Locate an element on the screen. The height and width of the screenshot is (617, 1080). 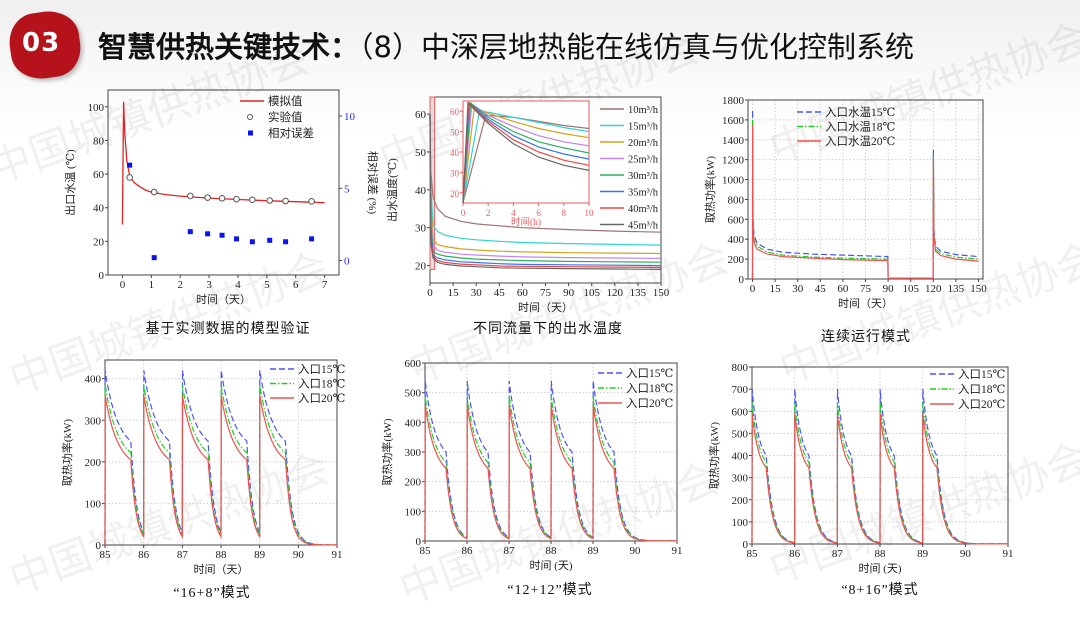
legend-label: 40m³/h is located at coordinates (643, 209).